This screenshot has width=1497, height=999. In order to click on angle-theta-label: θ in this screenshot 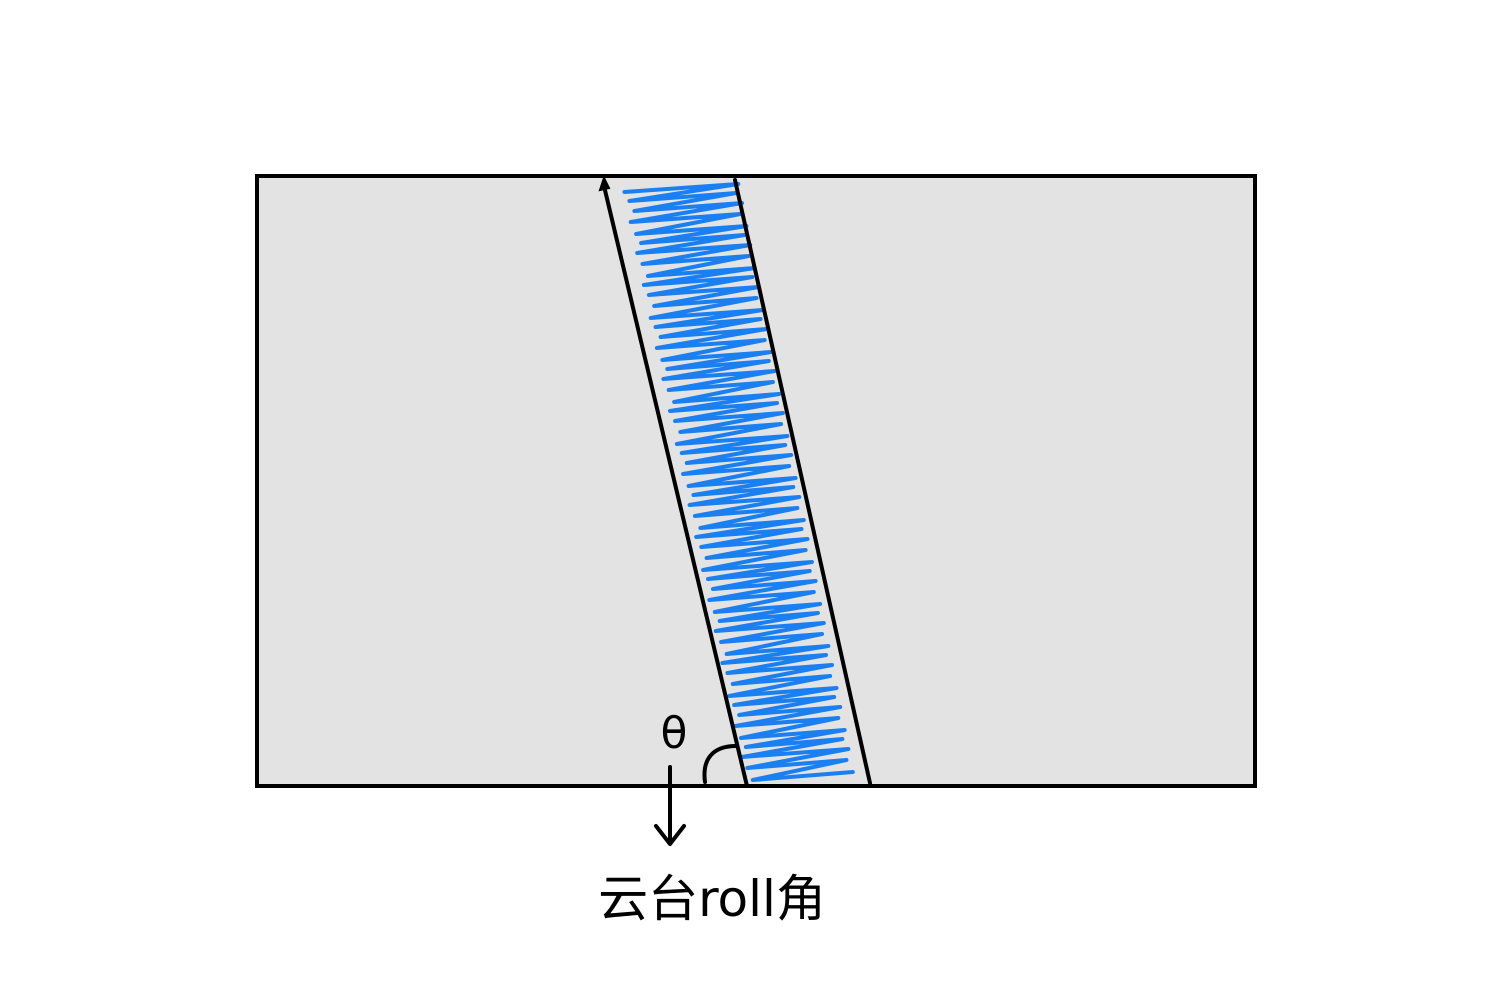, I will do `click(674, 733)`.